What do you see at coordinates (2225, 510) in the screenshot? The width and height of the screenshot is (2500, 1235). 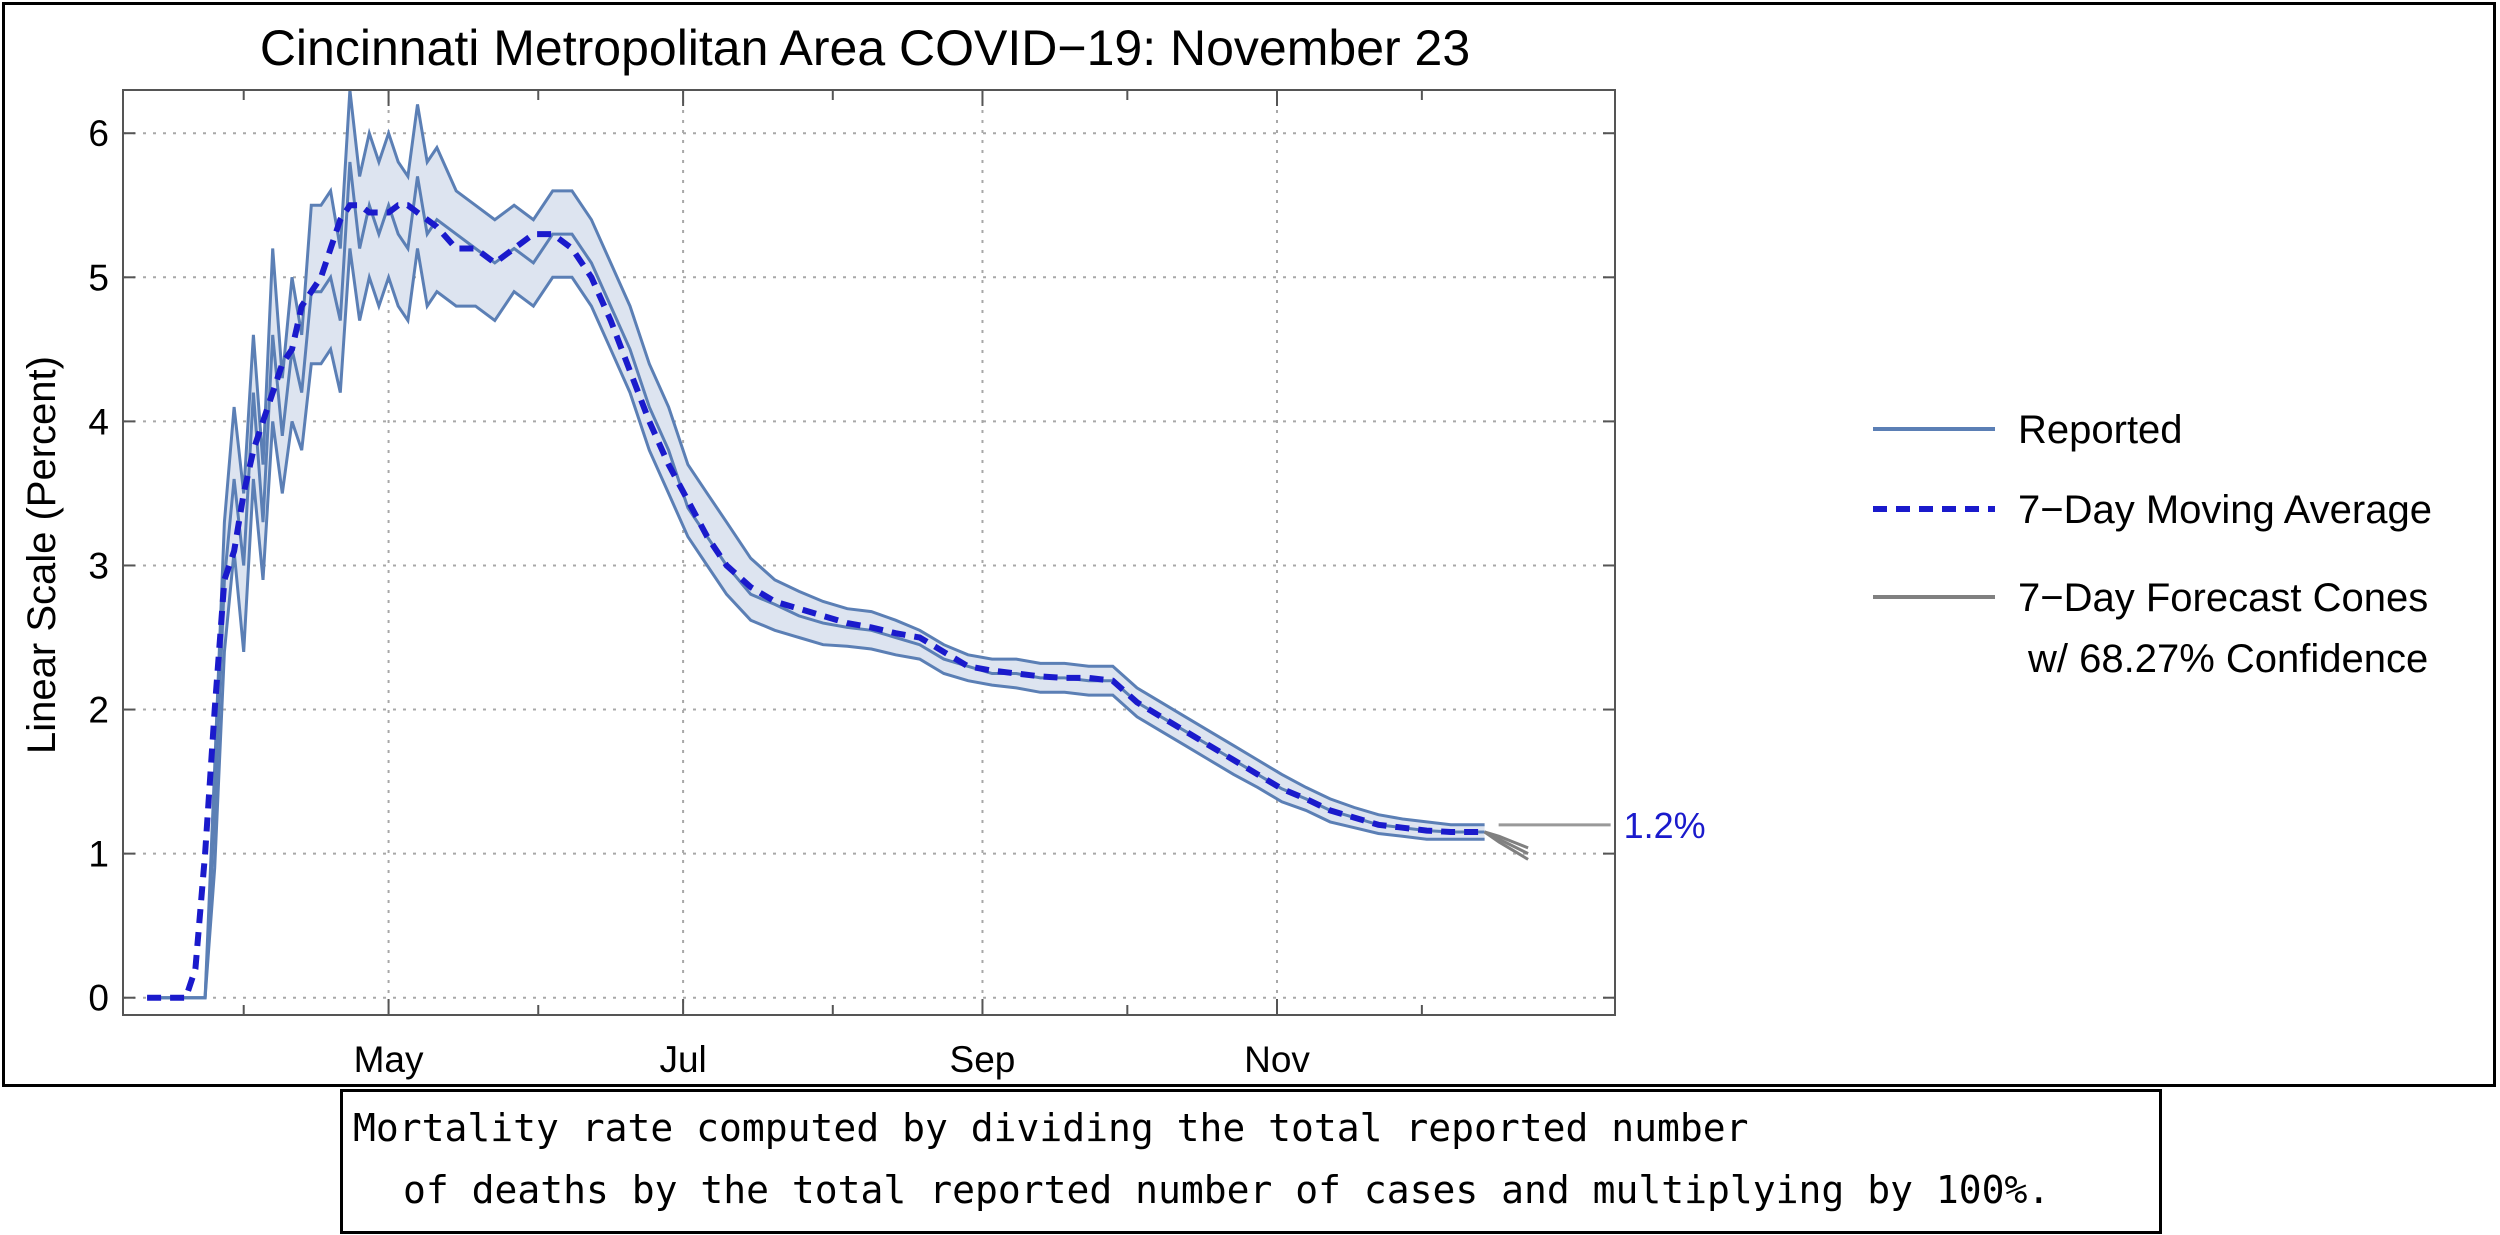 I see `legend-label-moving-average: 7−Day Moving Average` at bounding box center [2225, 510].